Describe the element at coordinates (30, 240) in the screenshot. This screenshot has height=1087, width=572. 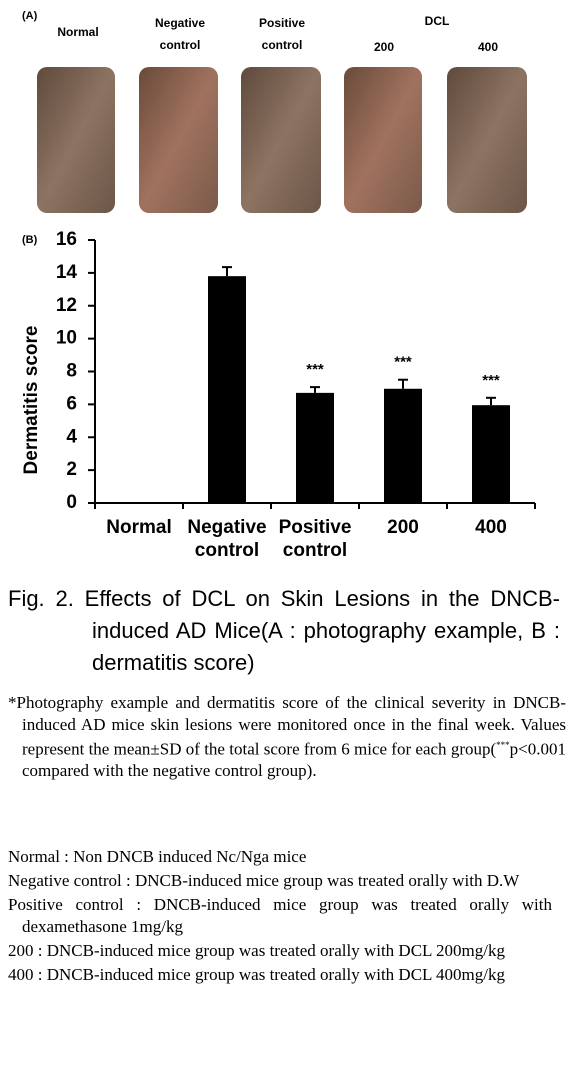
I see `panel-label: (B)` at that location.